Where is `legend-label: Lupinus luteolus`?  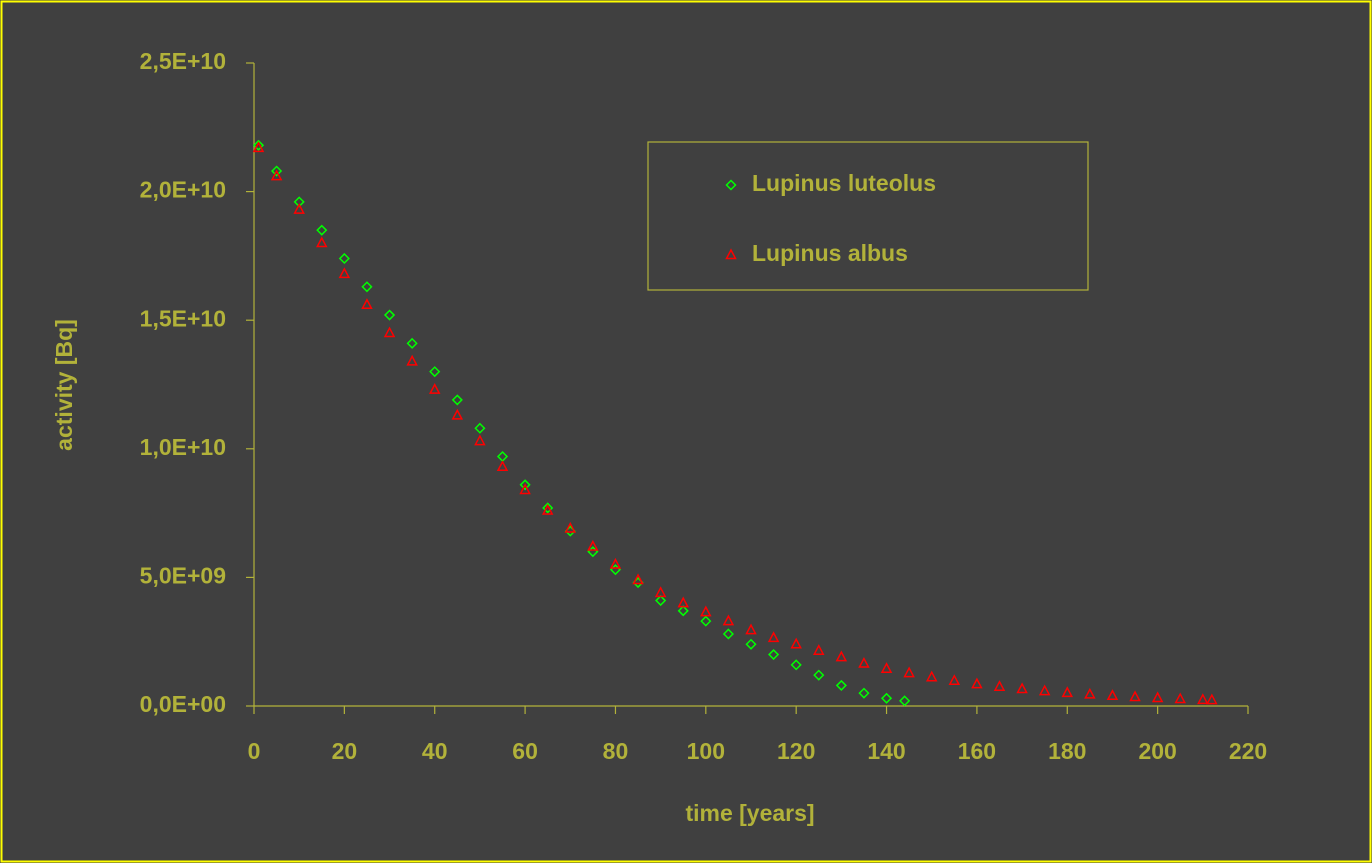 legend-label: Lupinus luteolus is located at coordinates (844, 183).